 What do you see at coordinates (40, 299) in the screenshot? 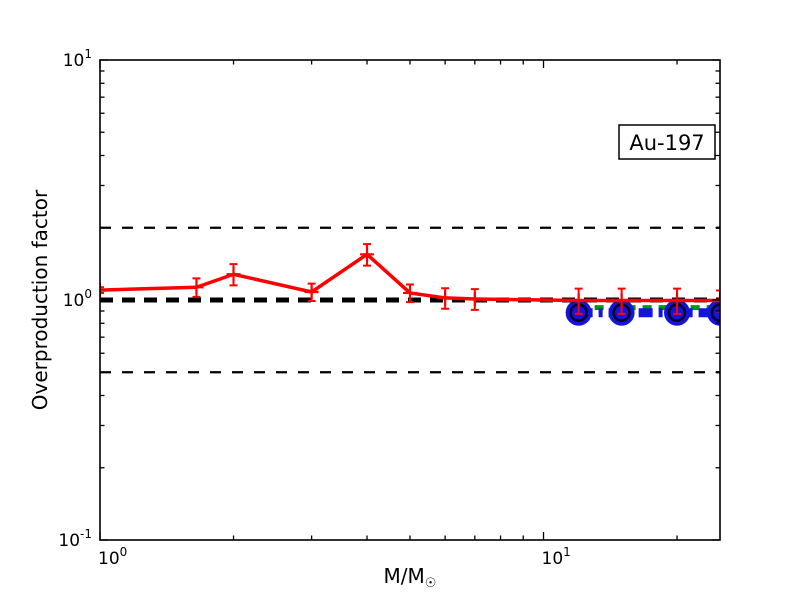
I see `y-axis-label: Overproduction factor` at bounding box center [40, 299].